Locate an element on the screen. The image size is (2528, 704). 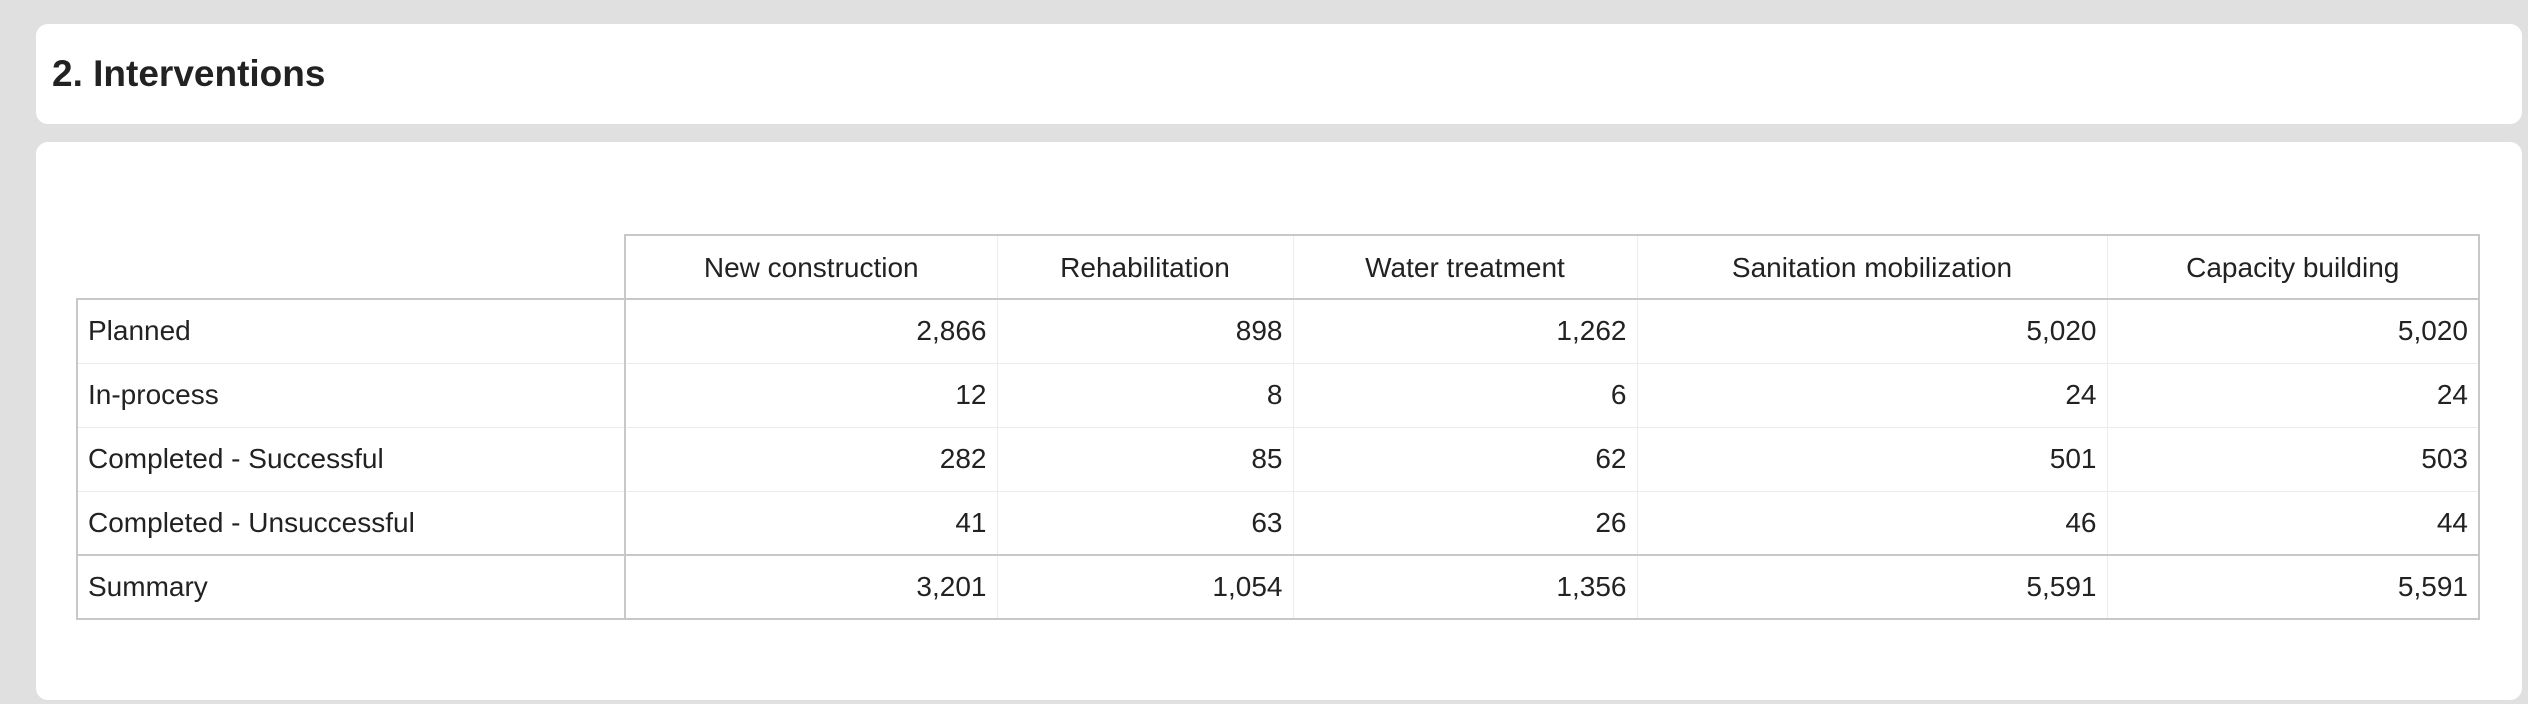
table-cell: 12 is located at coordinates (811, 395).